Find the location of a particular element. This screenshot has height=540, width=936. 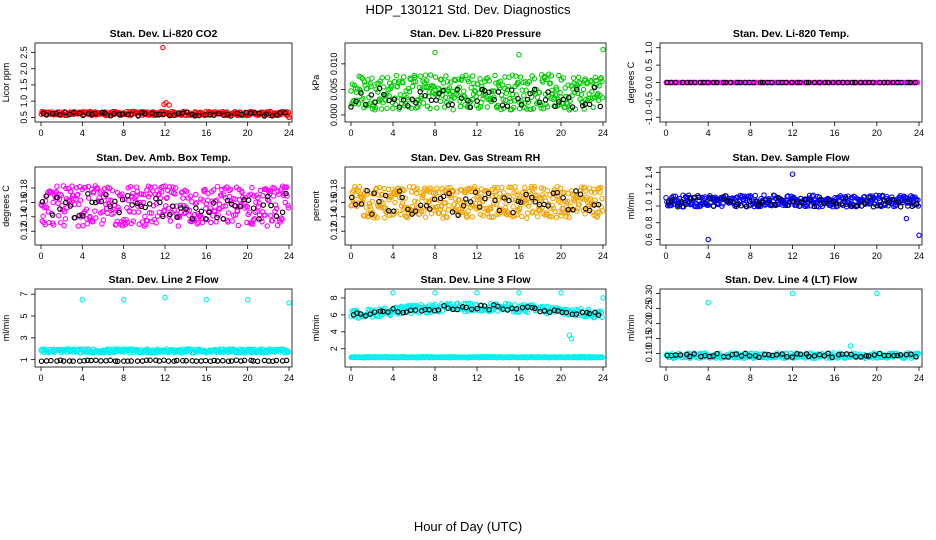

y-tick-label: 0.18 is located at coordinates (24, 188).